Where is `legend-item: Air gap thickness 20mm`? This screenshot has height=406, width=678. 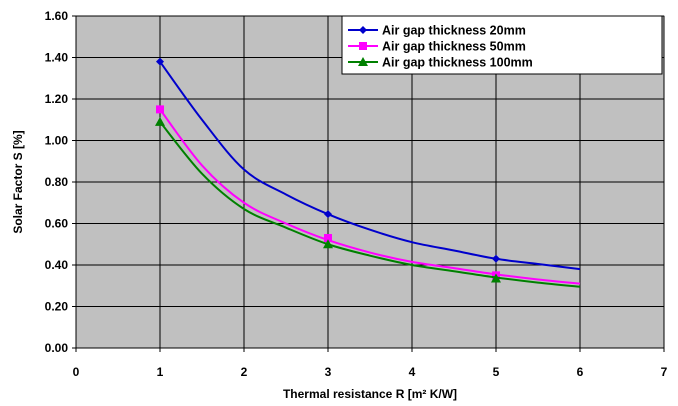 legend-item: Air gap thickness 20mm is located at coordinates (437, 31).